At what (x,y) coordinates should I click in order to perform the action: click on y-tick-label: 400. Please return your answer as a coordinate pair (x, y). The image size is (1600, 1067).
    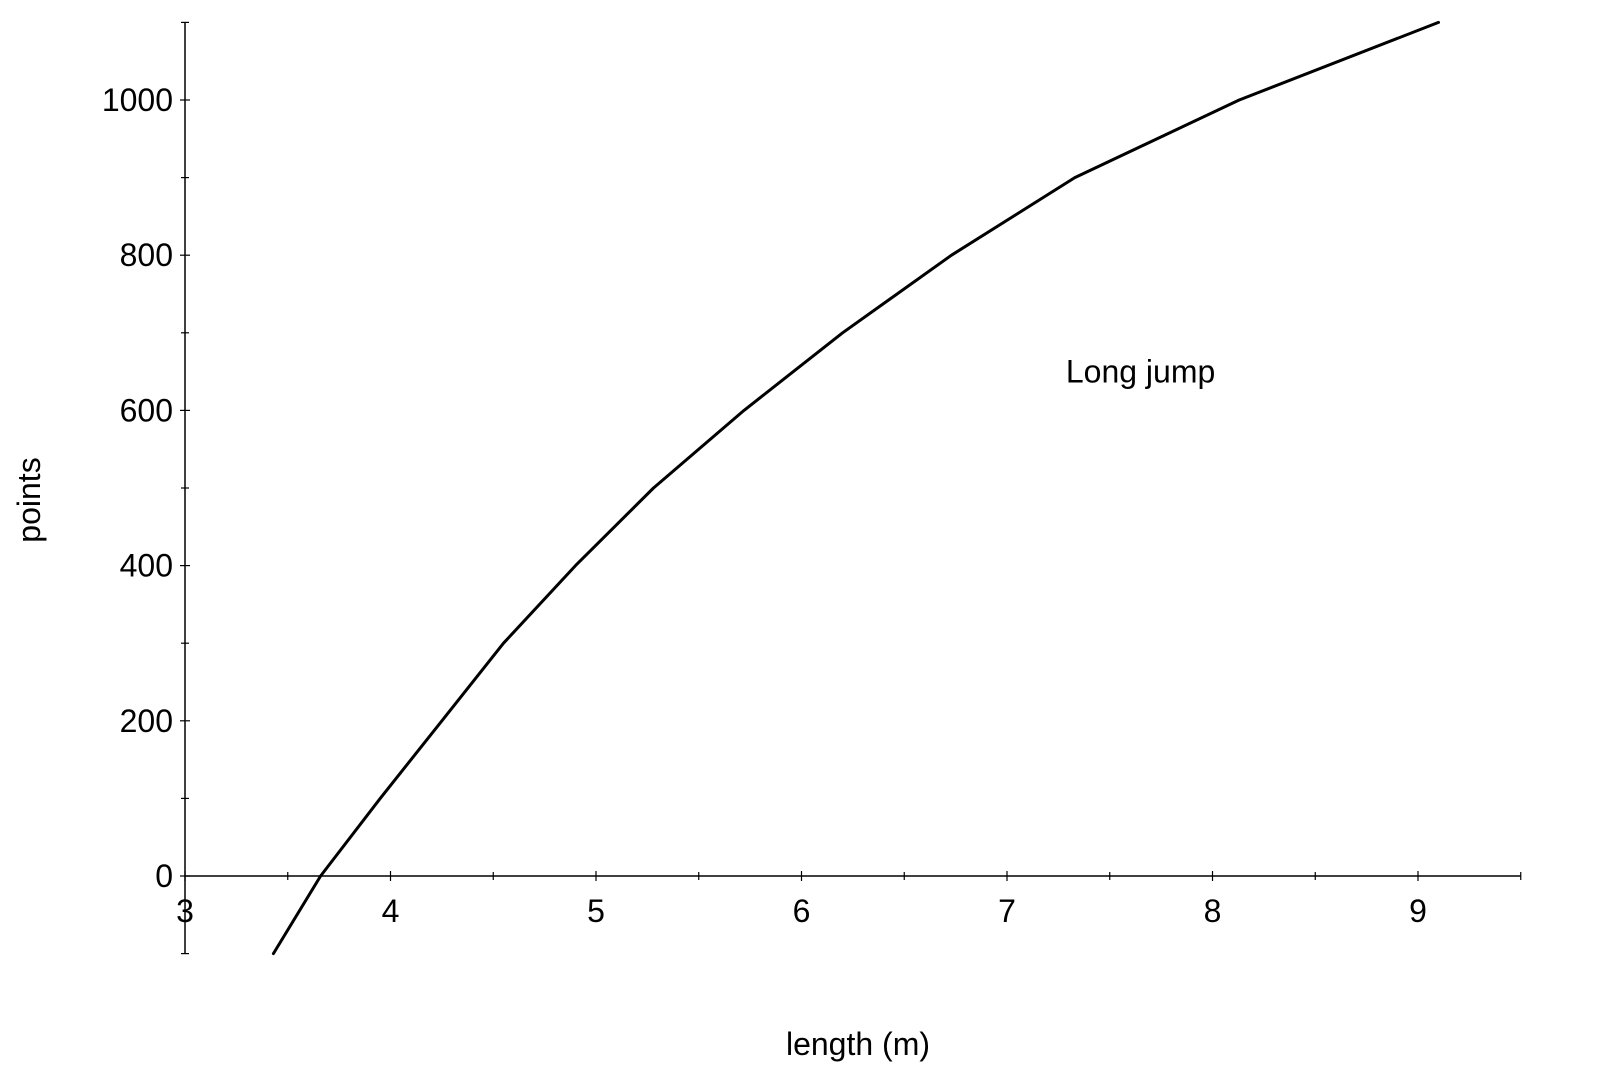
    Looking at the image, I should click on (146, 566).